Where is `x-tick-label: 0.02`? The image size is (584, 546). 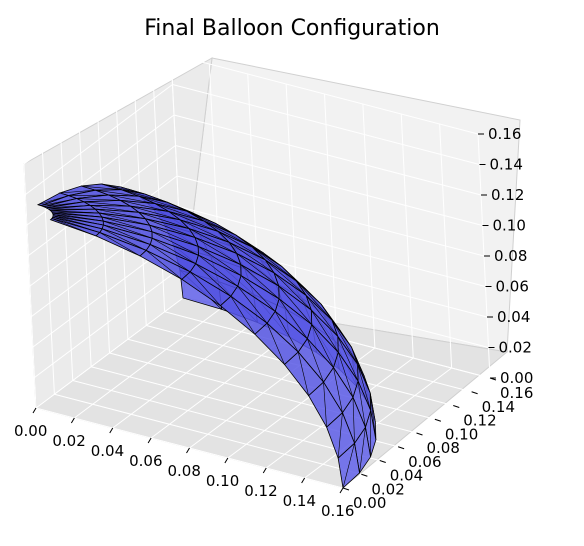 x-tick-label: 0.02 is located at coordinates (68, 441).